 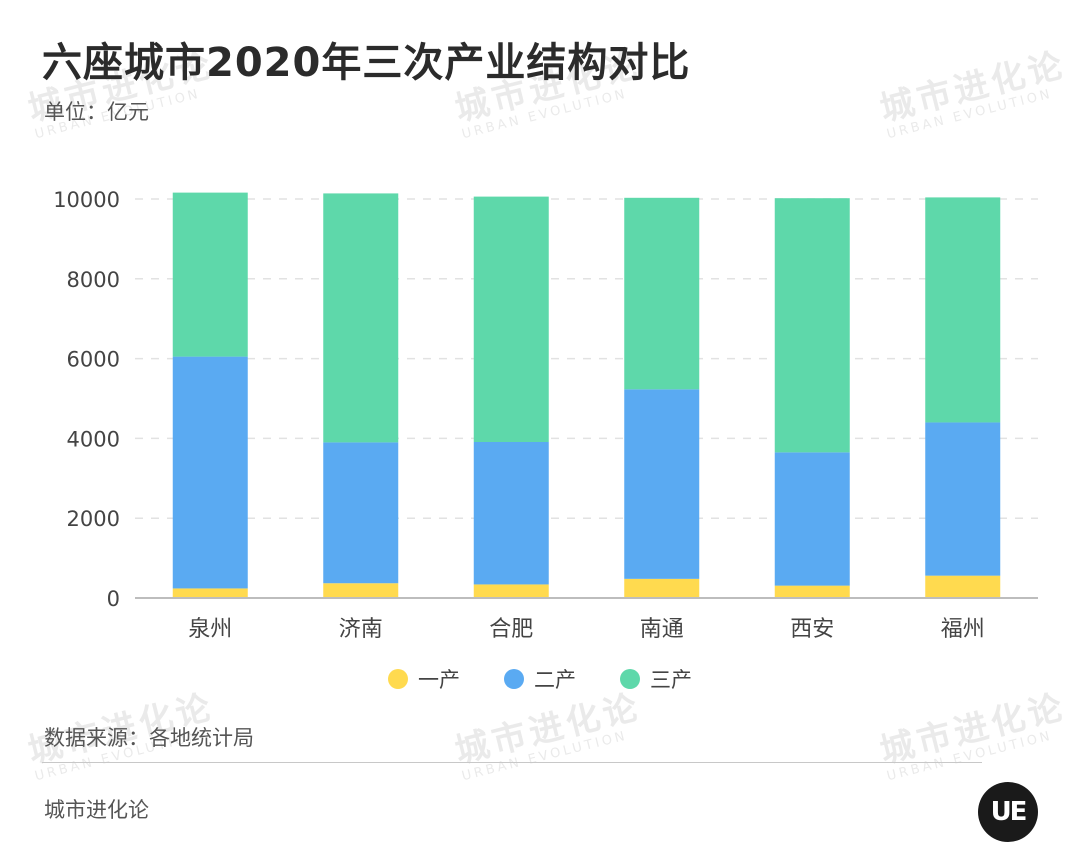 I want to click on y-tick-label: 6000, so click(x=93, y=360).